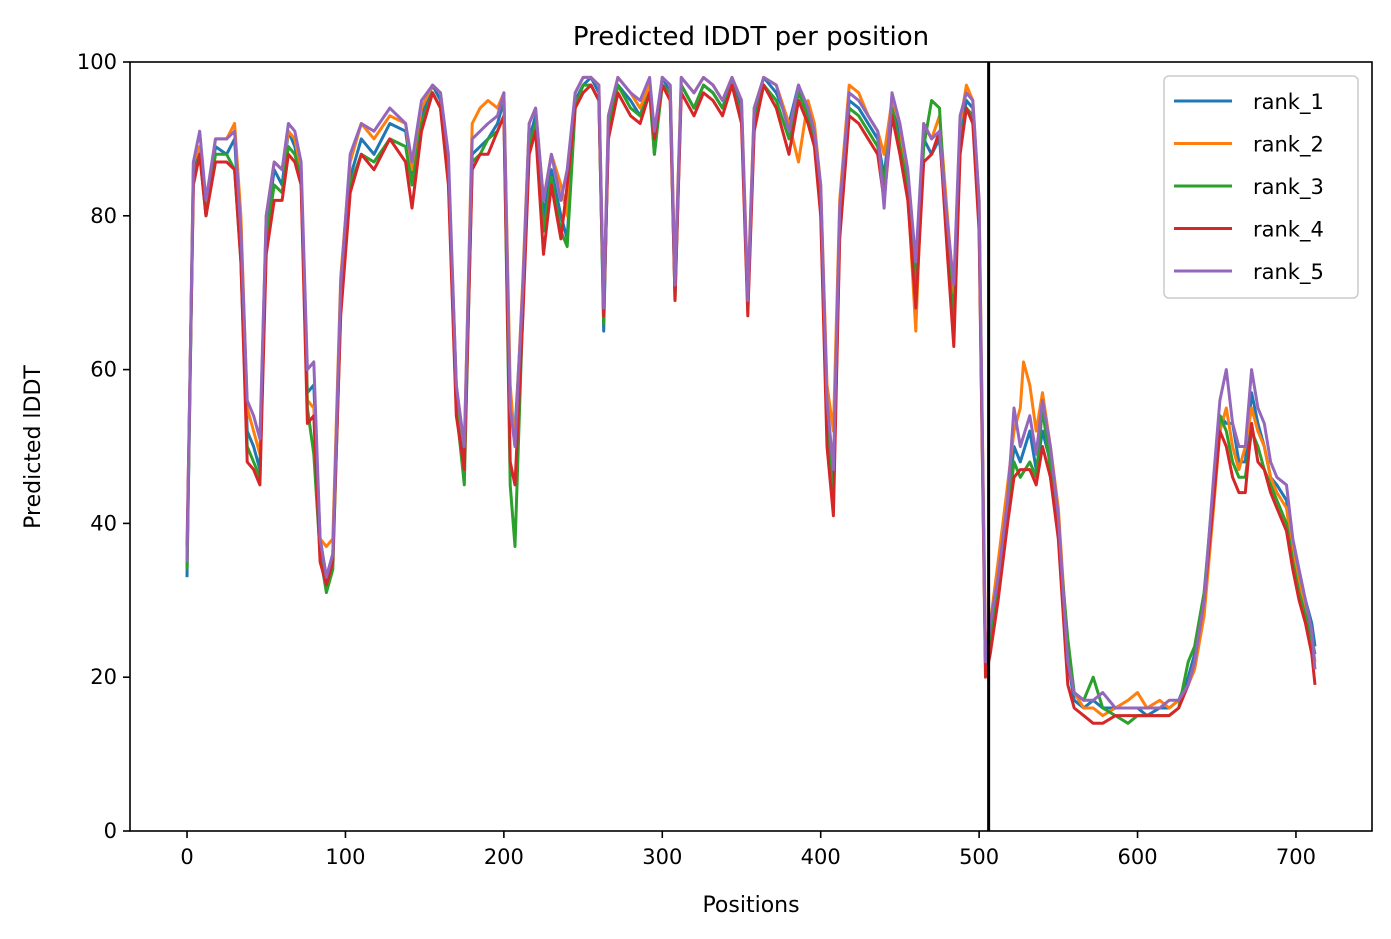 The image size is (1391, 939). Describe the element at coordinates (103, 446) in the screenshot. I see `y-axis-ticks: 0 20 40 60 80 100` at that location.